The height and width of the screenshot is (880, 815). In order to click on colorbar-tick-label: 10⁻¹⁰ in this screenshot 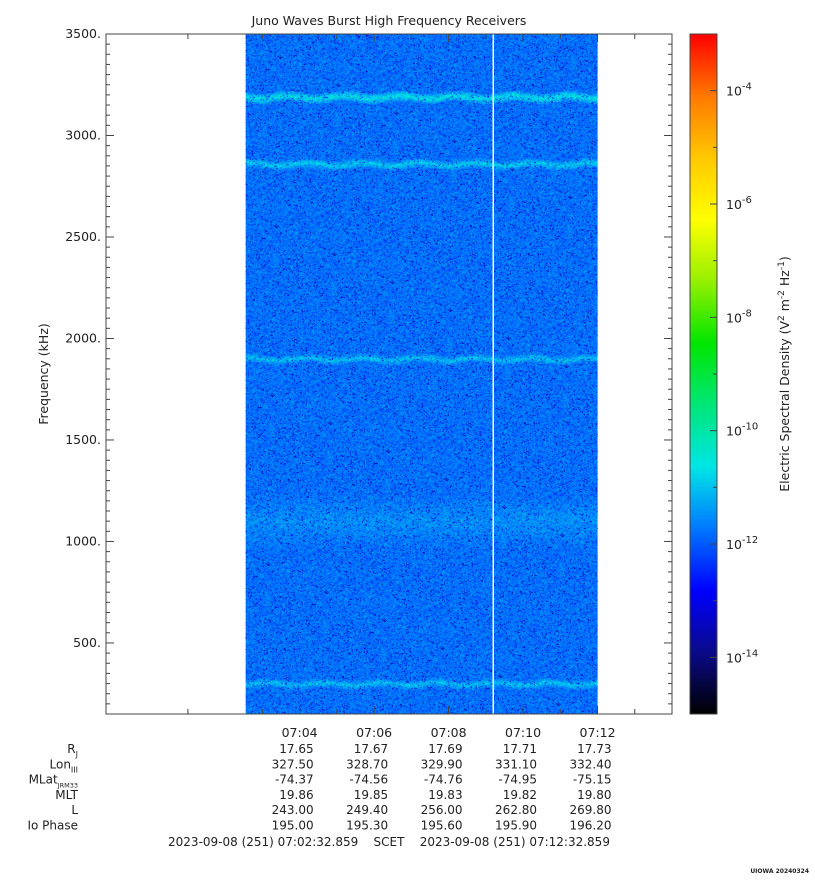, I will do `click(742, 430)`.